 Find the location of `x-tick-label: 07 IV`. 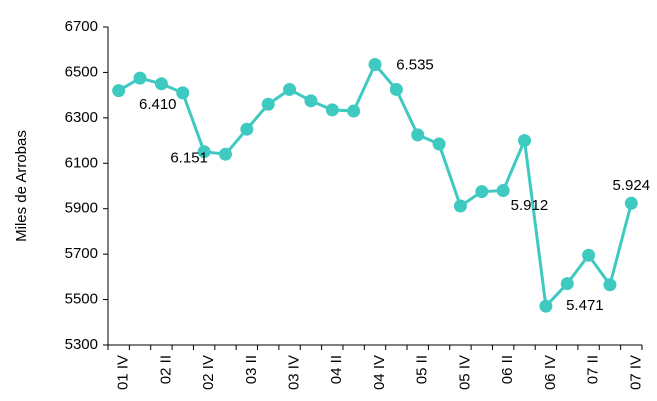

x-tick-label: 07 IV is located at coordinates (635, 372).